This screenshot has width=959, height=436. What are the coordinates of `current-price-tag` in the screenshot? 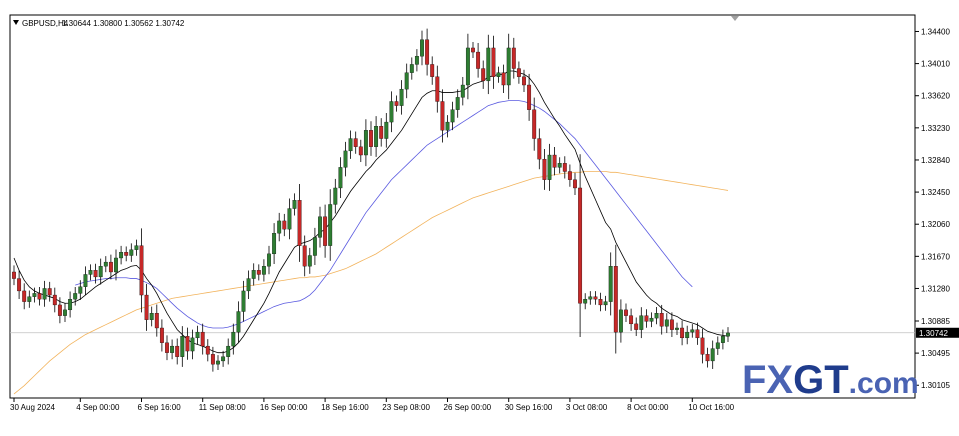 It's located at (937, 332).